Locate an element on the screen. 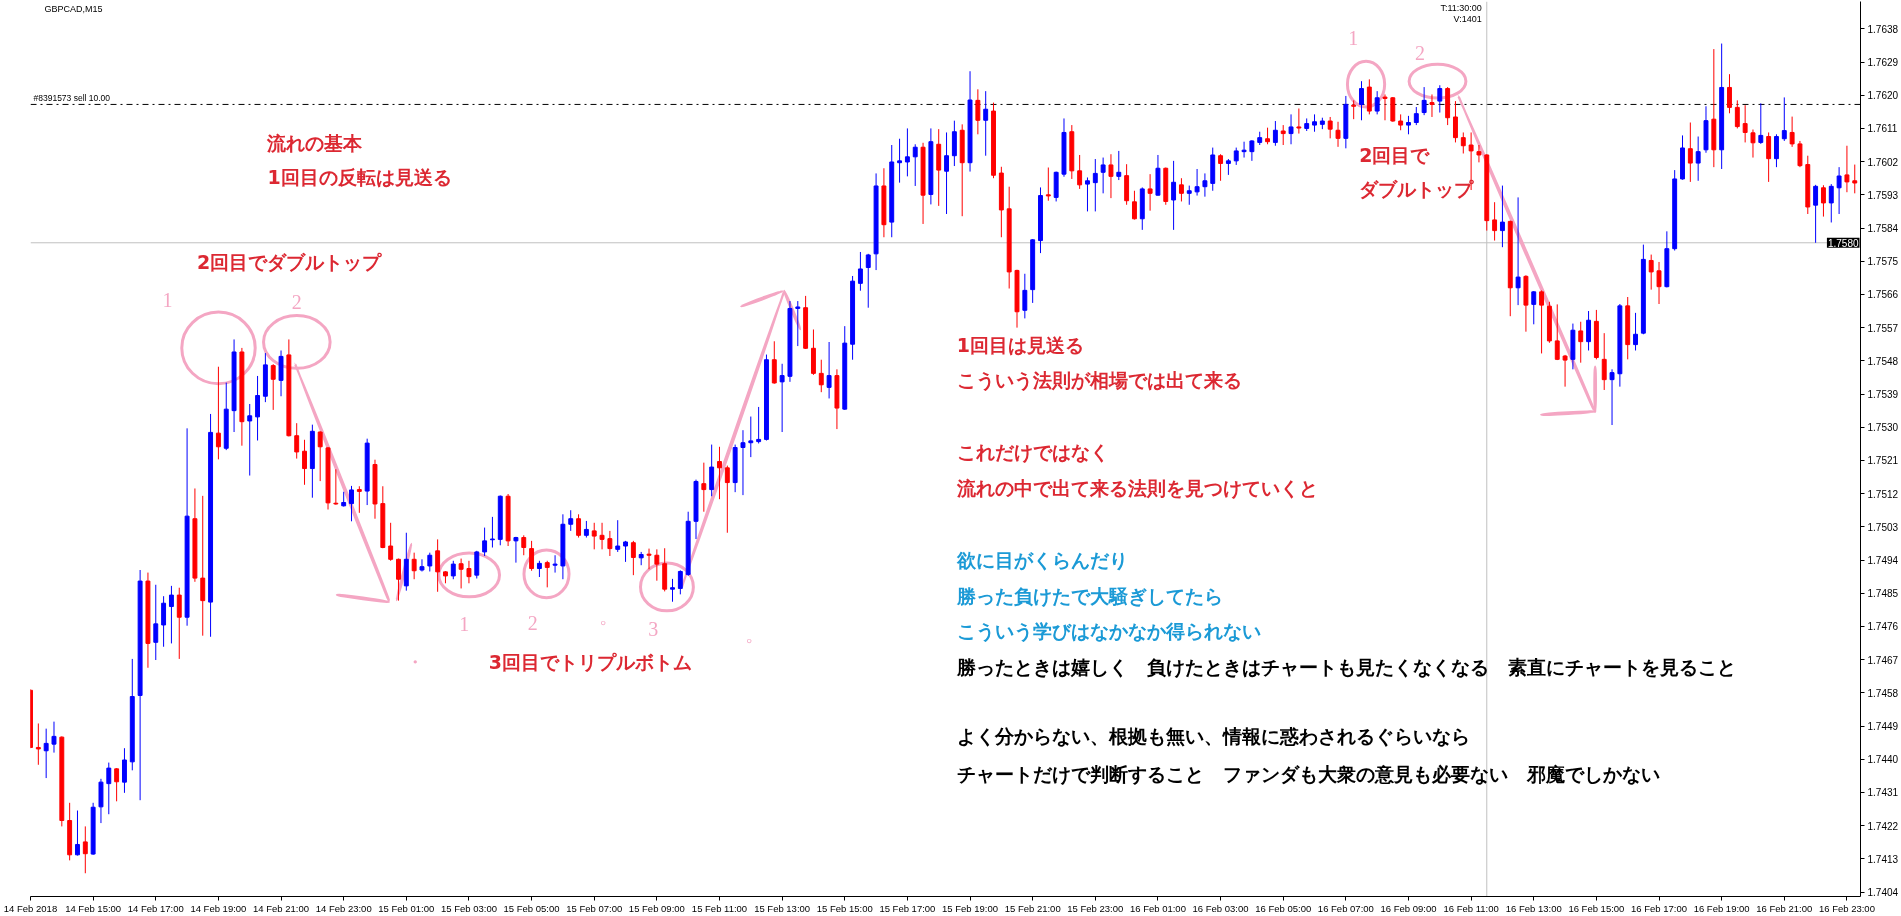 The image size is (1901, 916). x-tick-label: 14 Feb 19:00 is located at coordinates (218, 908).